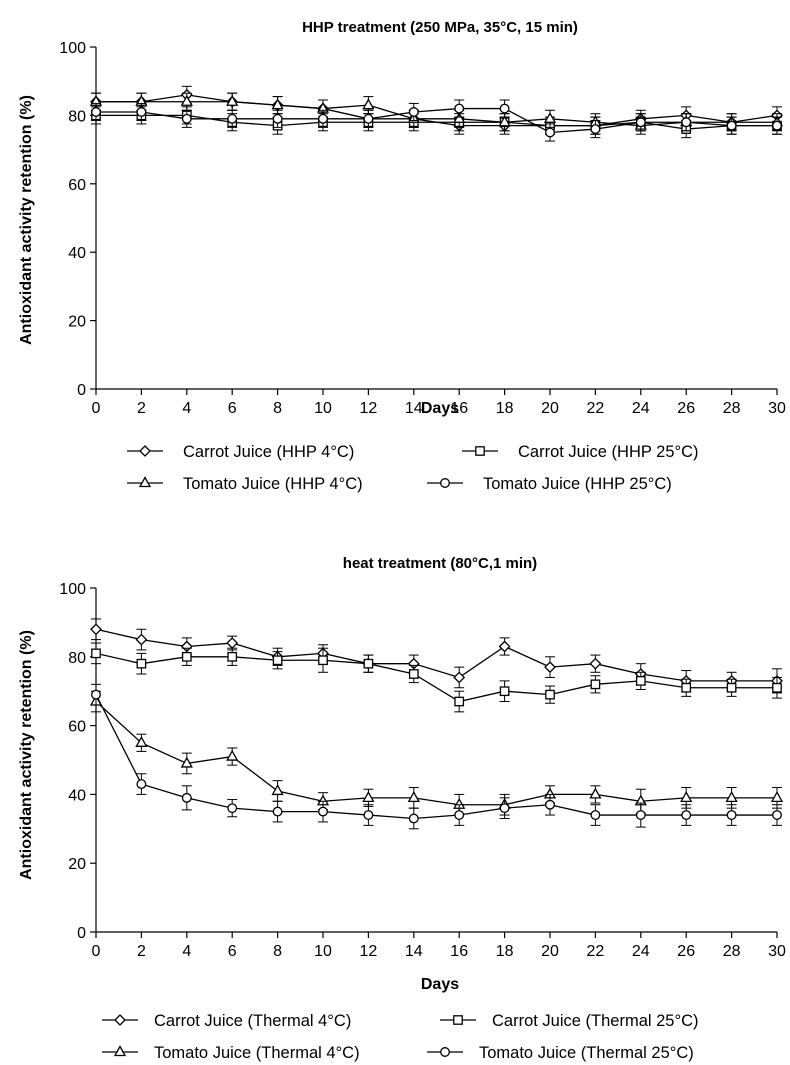 Image resolution: width=790 pixels, height=1065 pixels. Describe the element at coordinates (252, 1021) in the screenshot. I see `legend-label: Carrot Juice (Thermal 4°C)` at that location.